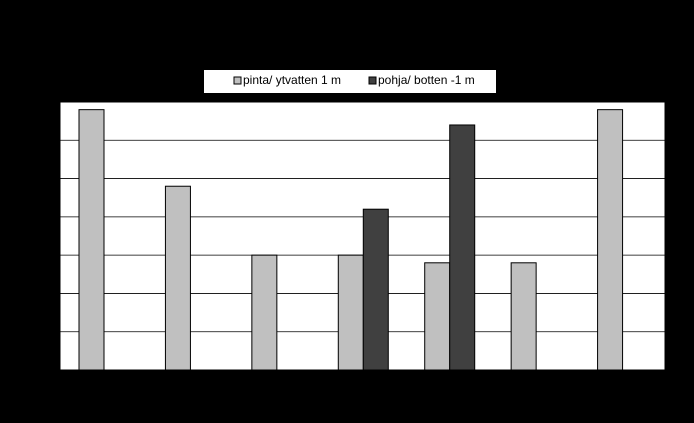  What do you see at coordinates (292, 80) in the screenshot?
I see `legend-label: pinta/ ytvatten 1 m` at bounding box center [292, 80].